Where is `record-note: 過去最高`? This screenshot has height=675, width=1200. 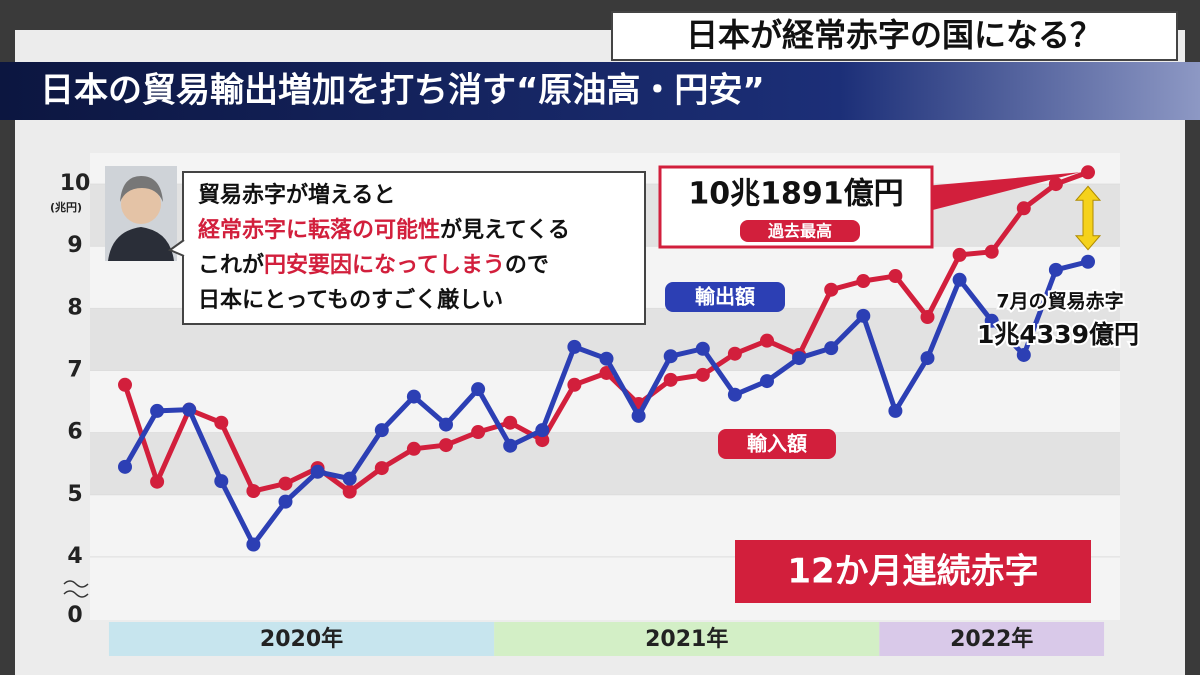
record-note: 過去最高 is located at coordinates (799, 231).